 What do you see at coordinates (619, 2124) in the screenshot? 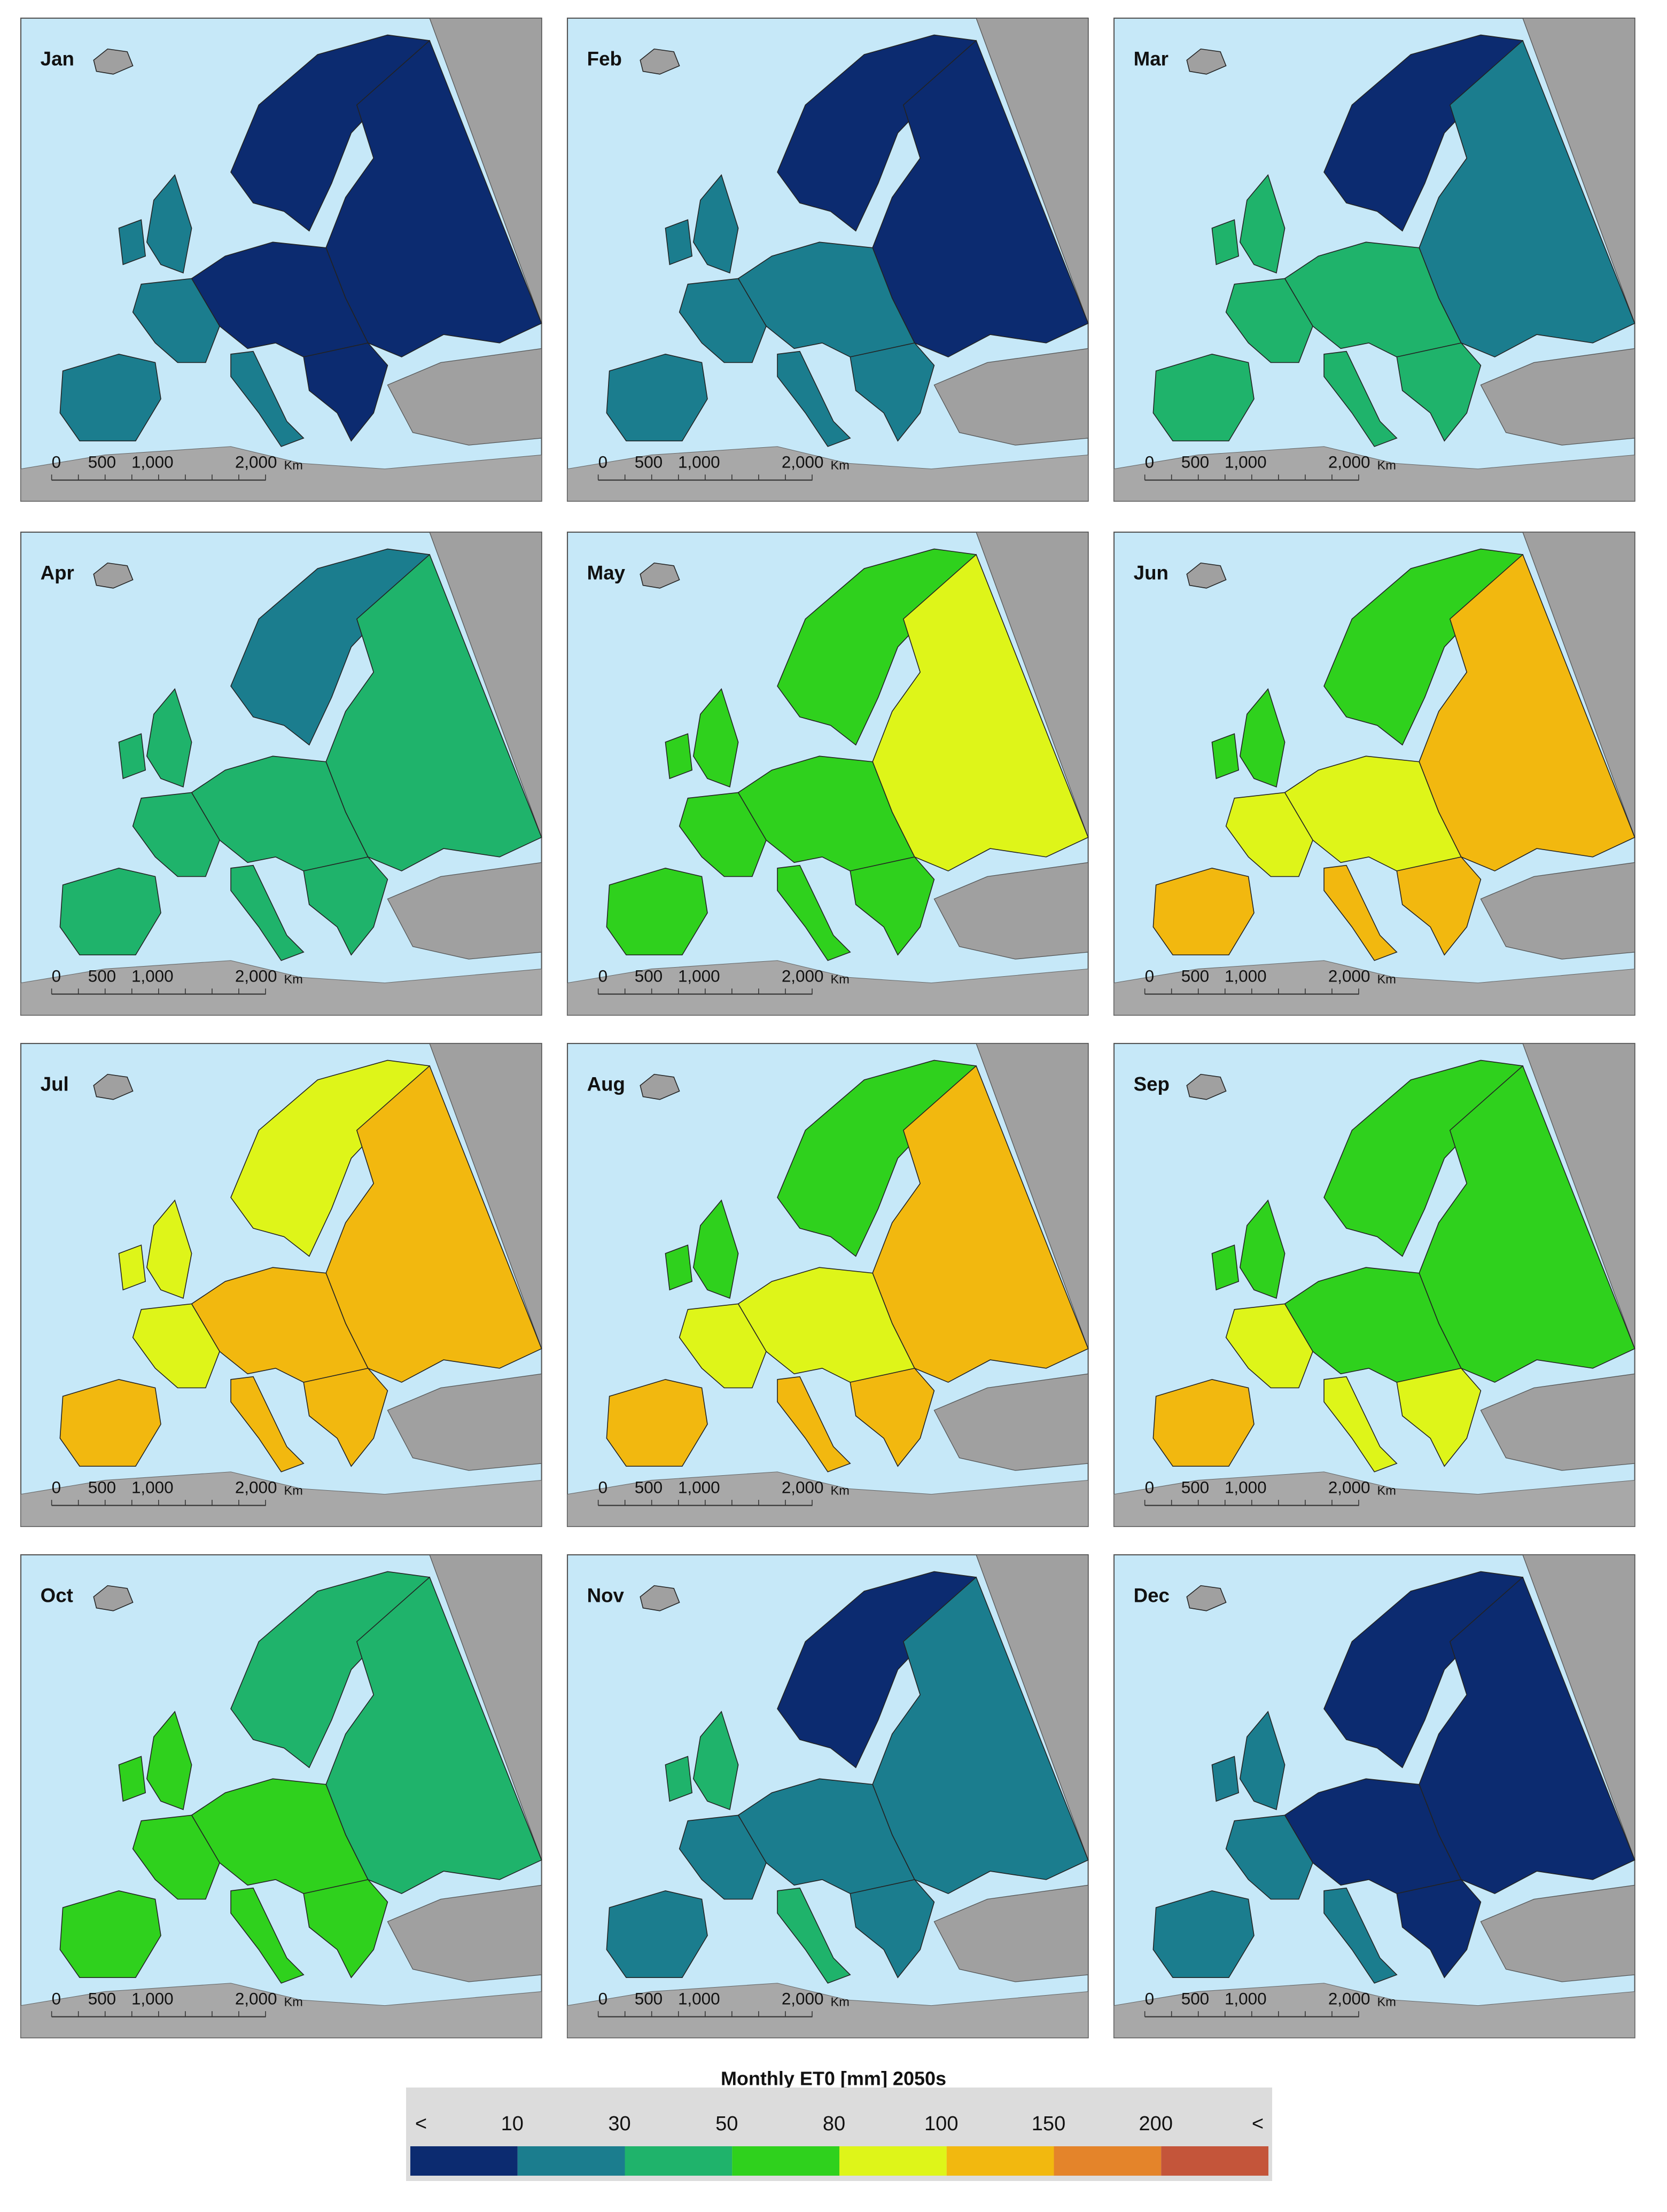
I see `legend-label: 30` at bounding box center [619, 2124].